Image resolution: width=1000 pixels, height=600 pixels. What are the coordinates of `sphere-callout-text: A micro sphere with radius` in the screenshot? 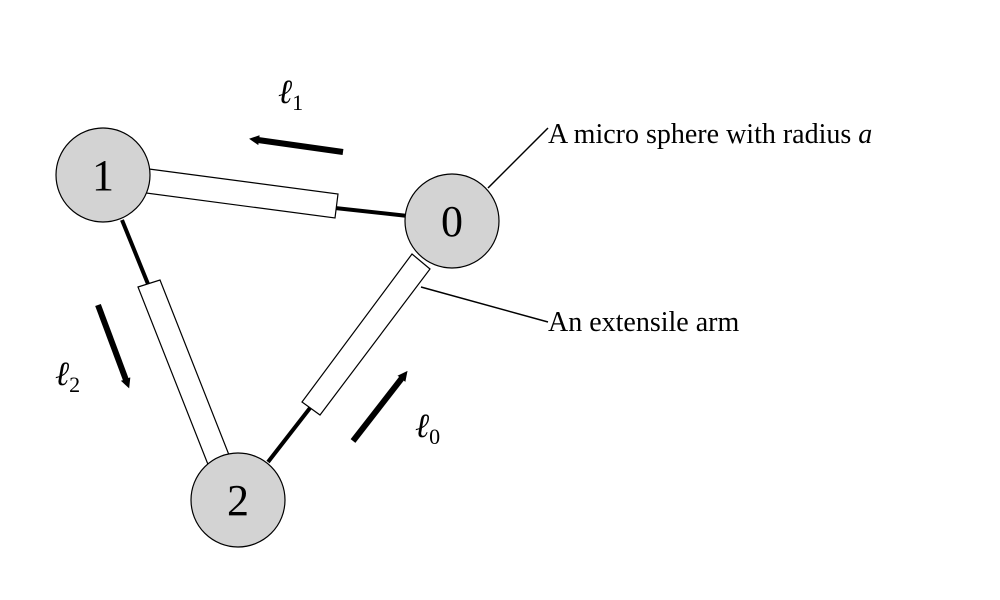 It's located at (703, 134).